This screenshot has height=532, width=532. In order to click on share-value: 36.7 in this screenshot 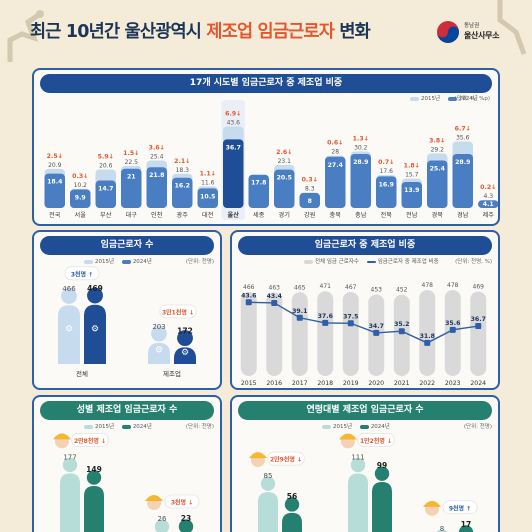, I will do `click(478, 319)`.